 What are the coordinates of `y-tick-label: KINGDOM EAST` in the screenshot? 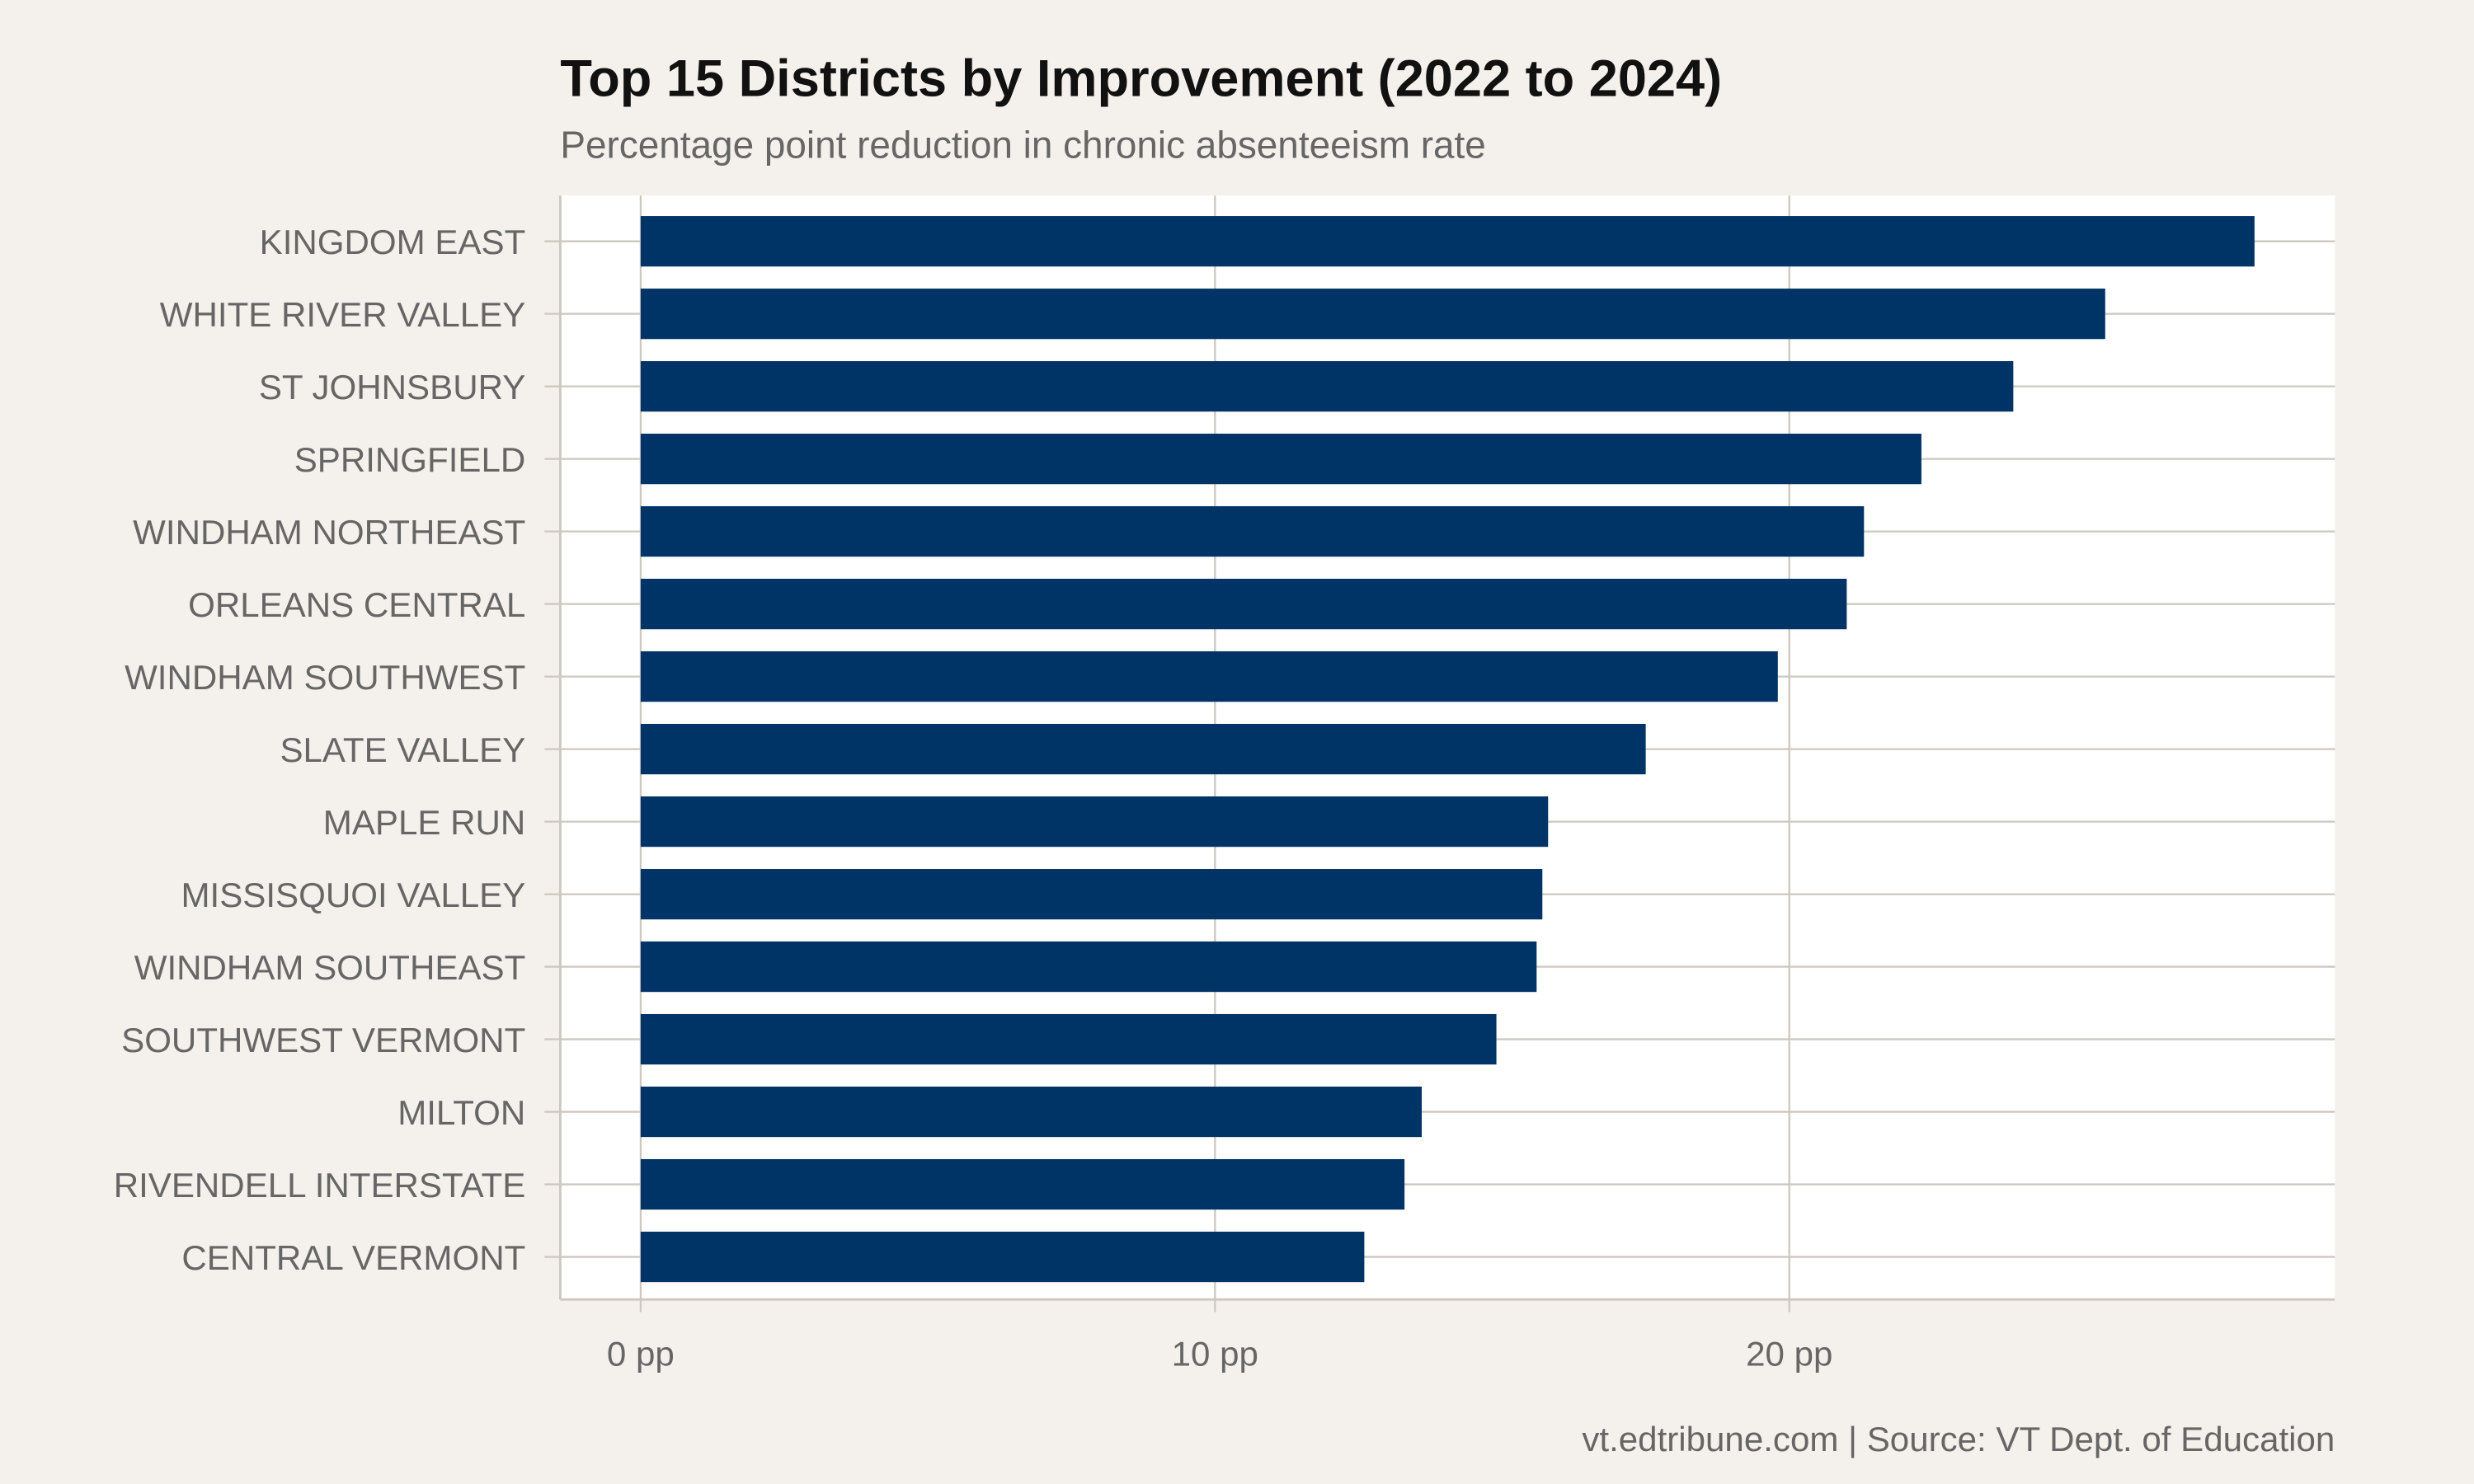 It's located at (393, 242).